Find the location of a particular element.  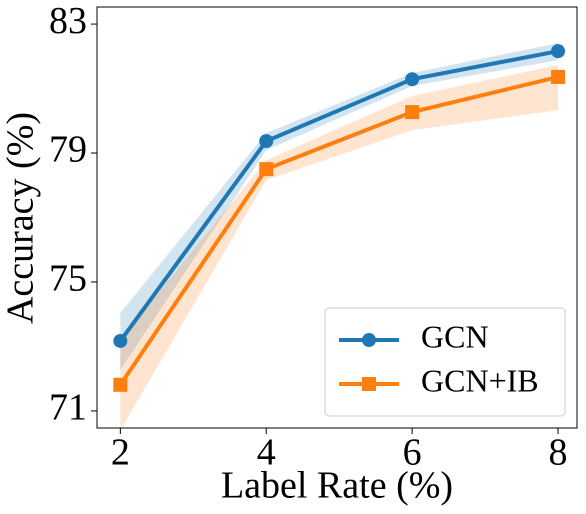

x-tick-label: 4 is located at coordinates (266, 453).